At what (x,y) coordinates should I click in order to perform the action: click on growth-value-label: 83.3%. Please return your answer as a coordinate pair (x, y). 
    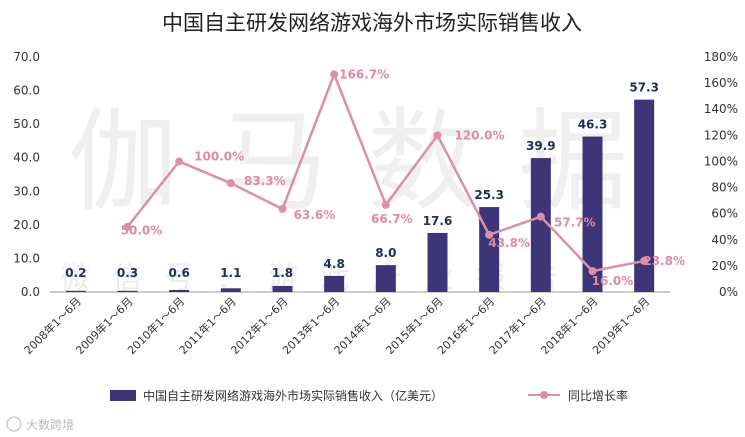
    Looking at the image, I should click on (265, 181).